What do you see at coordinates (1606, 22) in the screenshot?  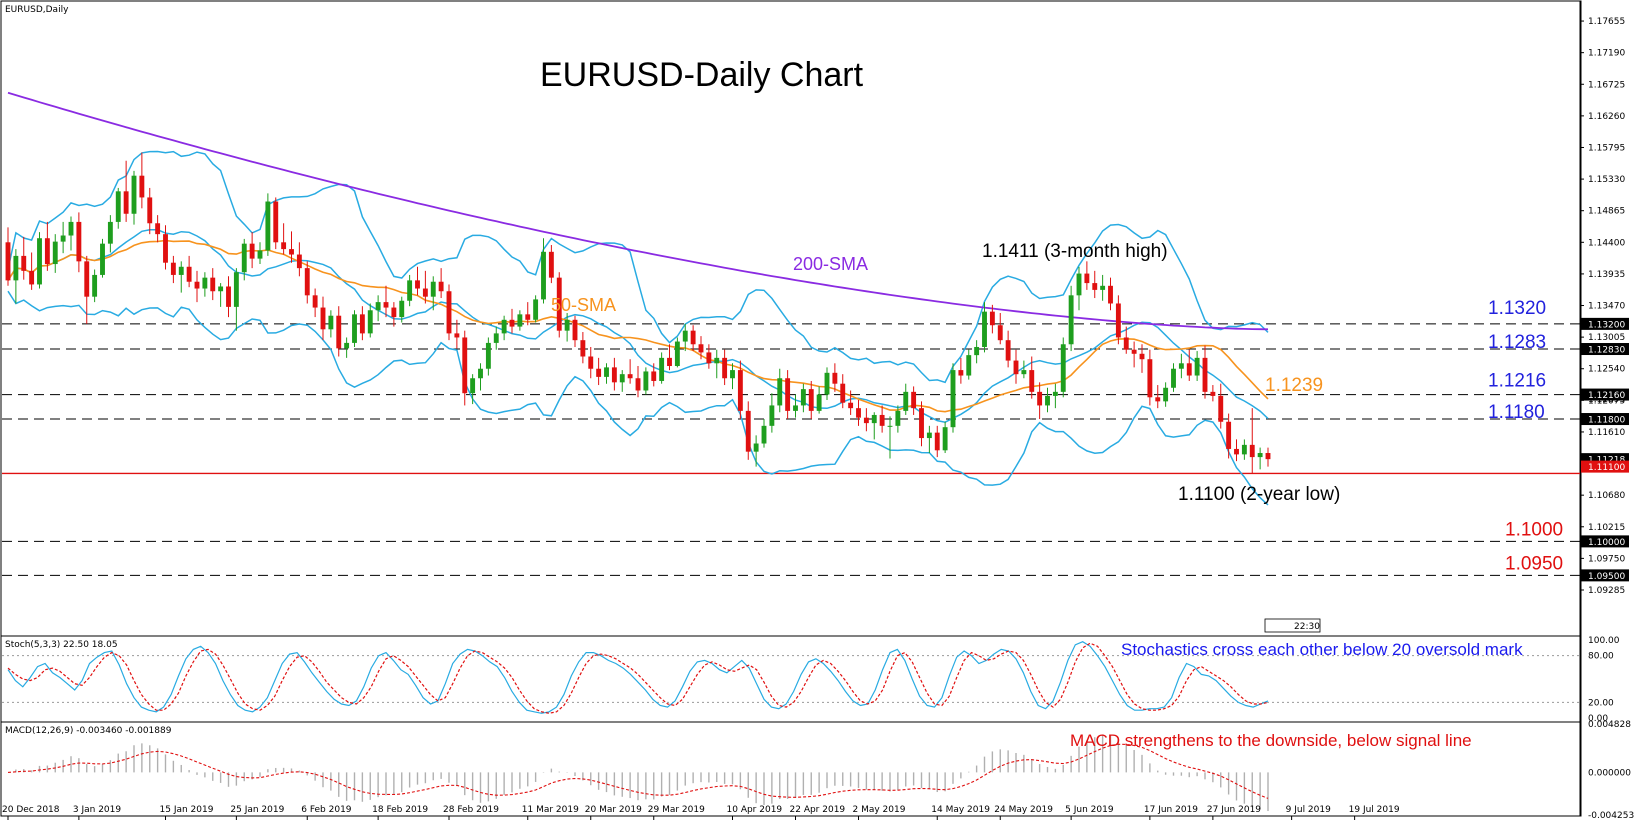 I see `price-tick-label: 1.17655` at bounding box center [1606, 22].